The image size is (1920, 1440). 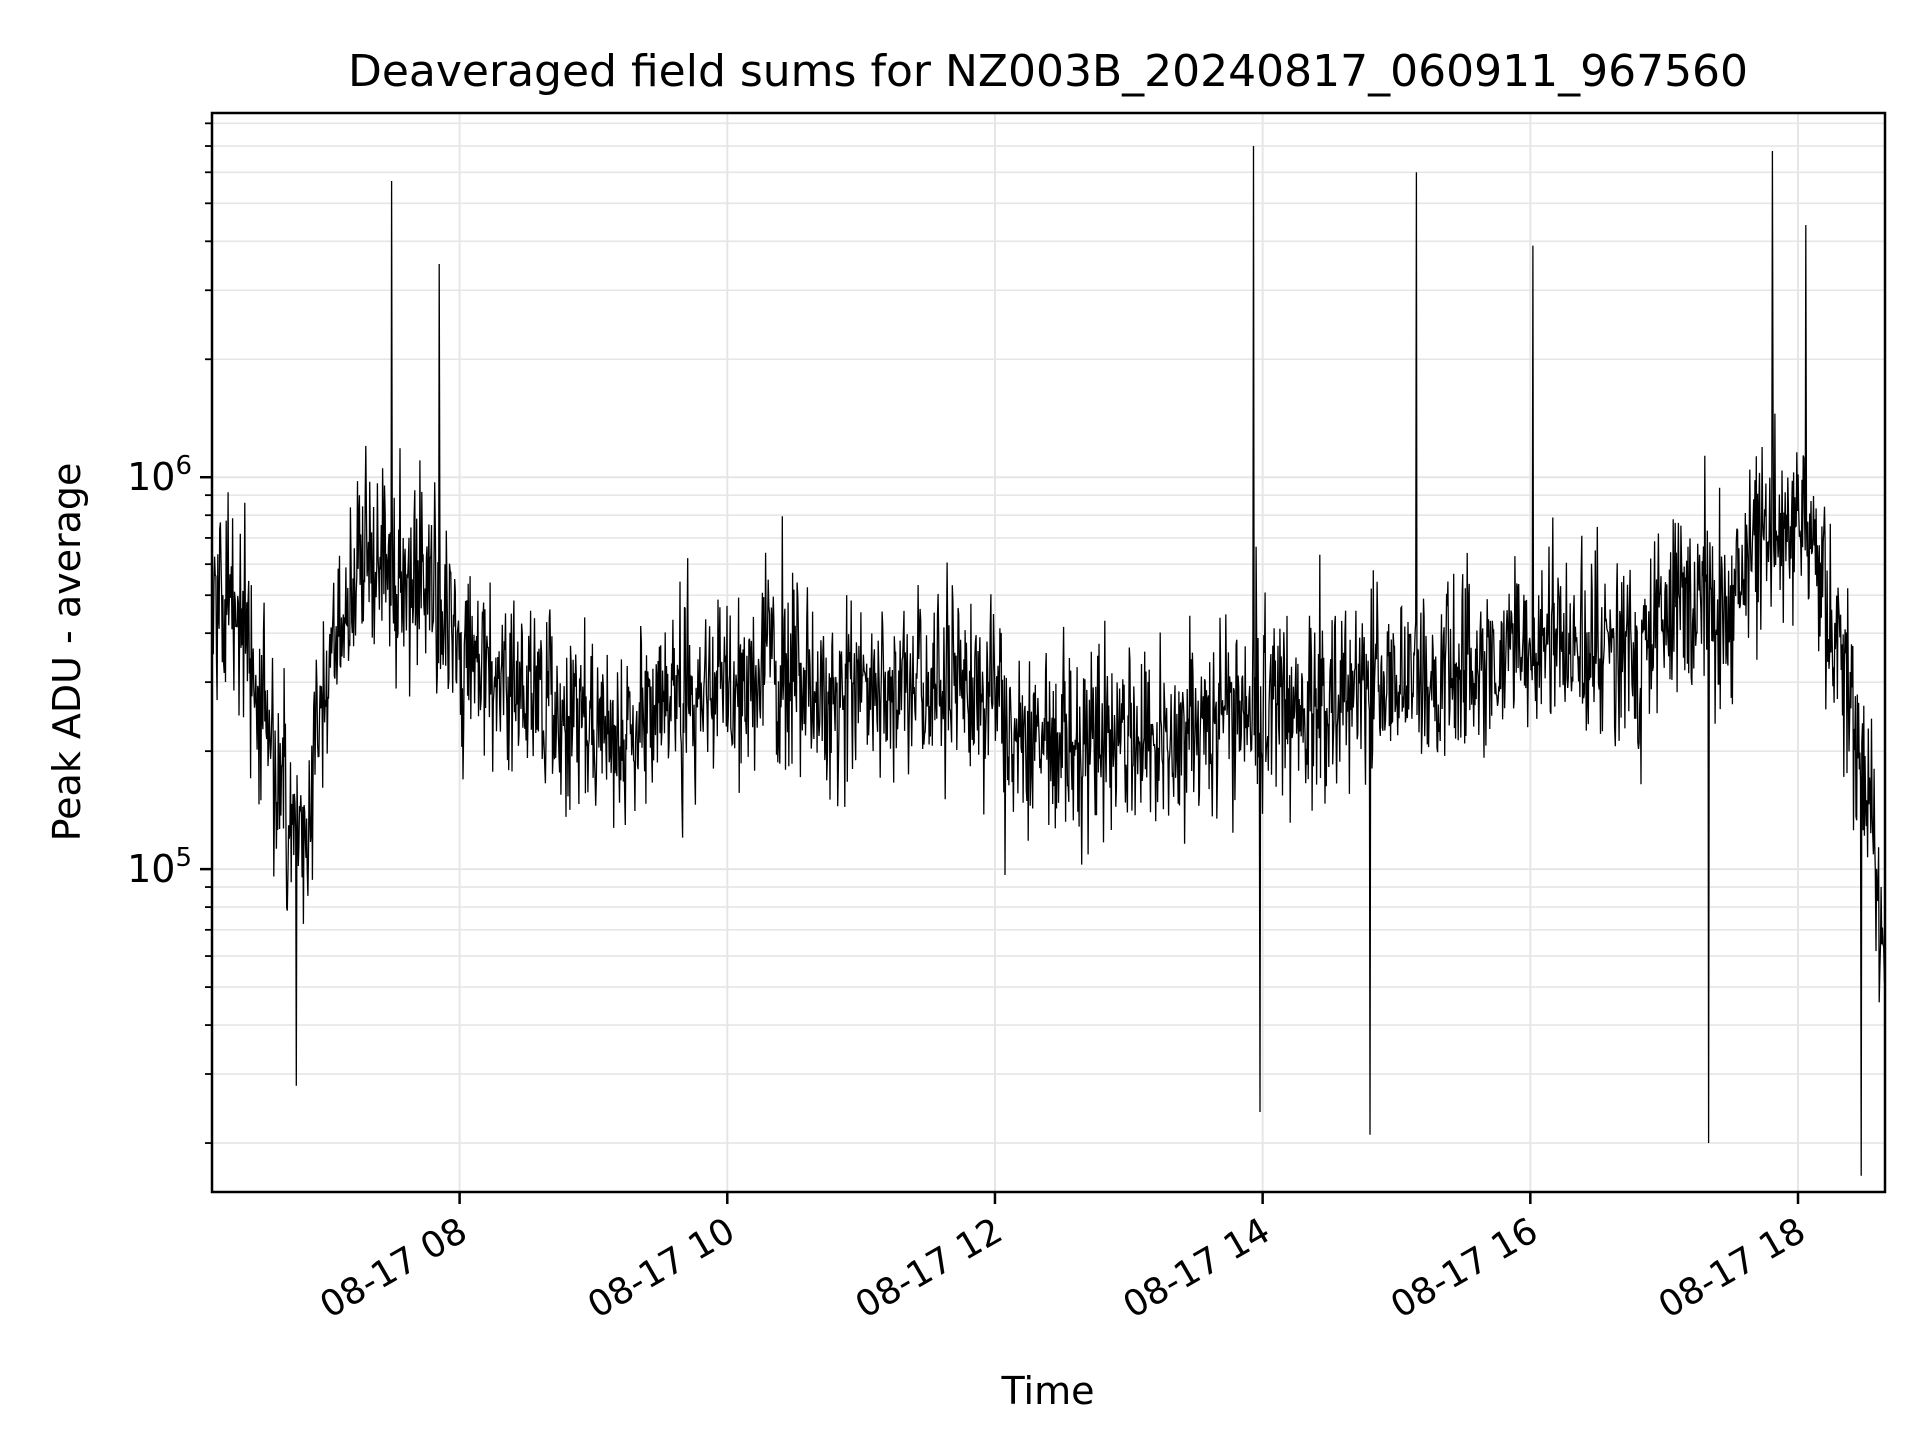 What do you see at coordinates (159, 475) in the screenshot?
I see `y-tick-label: 106` at bounding box center [159, 475].